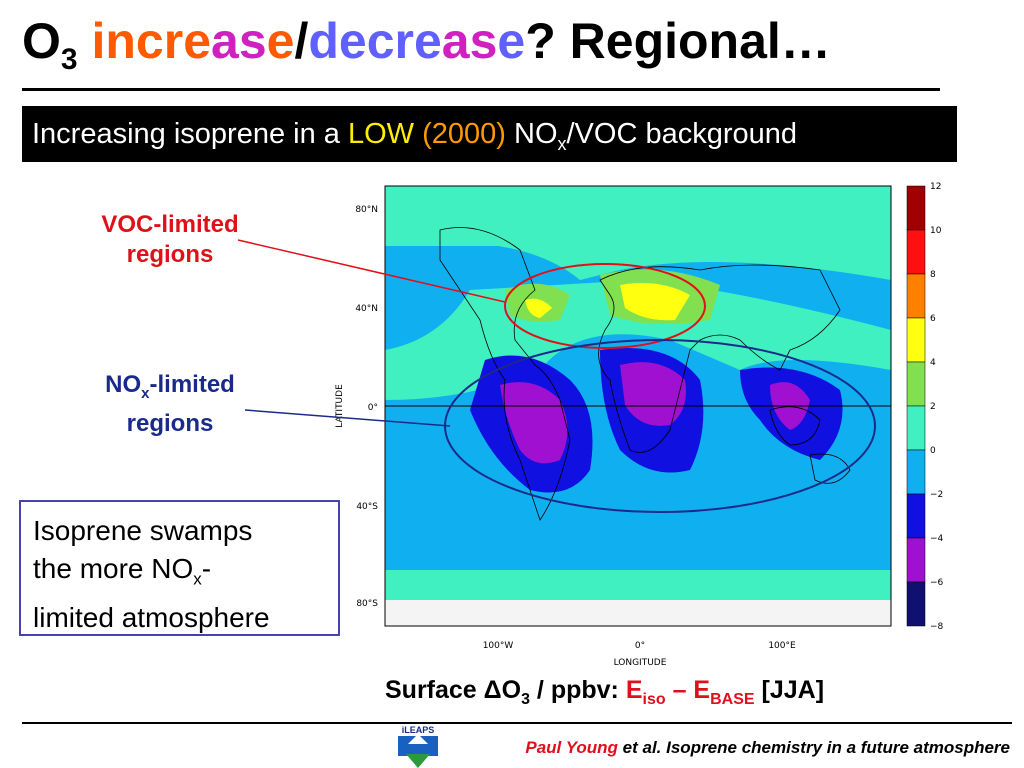 This screenshot has height=768, width=1024. What do you see at coordinates (151, 617) in the screenshot?
I see `note-line3: limited atmosphere` at bounding box center [151, 617].